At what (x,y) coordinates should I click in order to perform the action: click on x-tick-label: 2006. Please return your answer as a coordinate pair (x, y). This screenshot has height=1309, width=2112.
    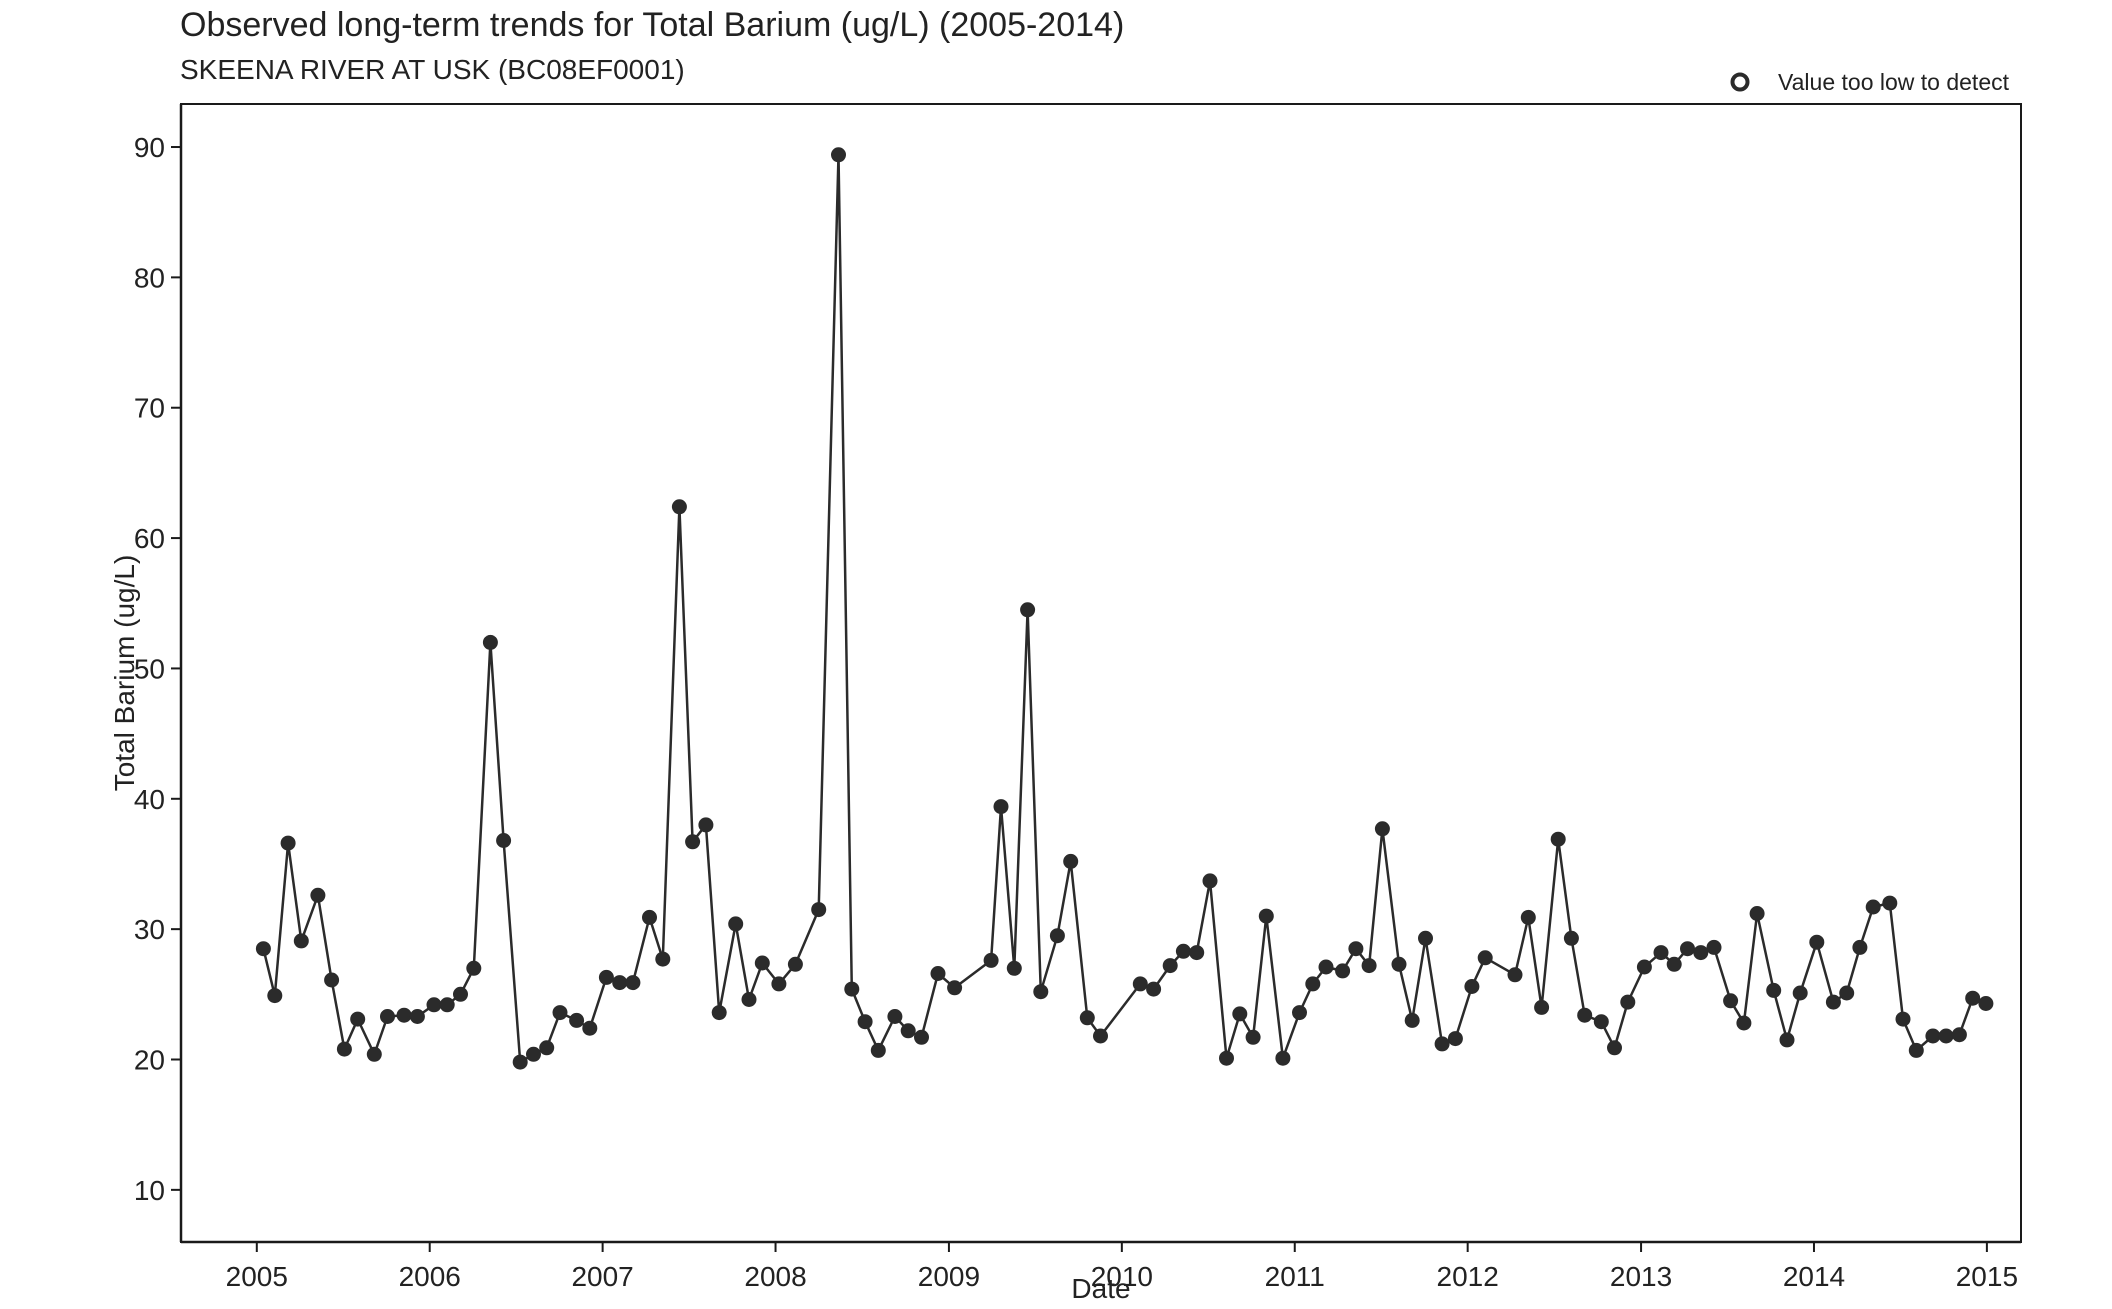
    Looking at the image, I should click on (430, 1276).